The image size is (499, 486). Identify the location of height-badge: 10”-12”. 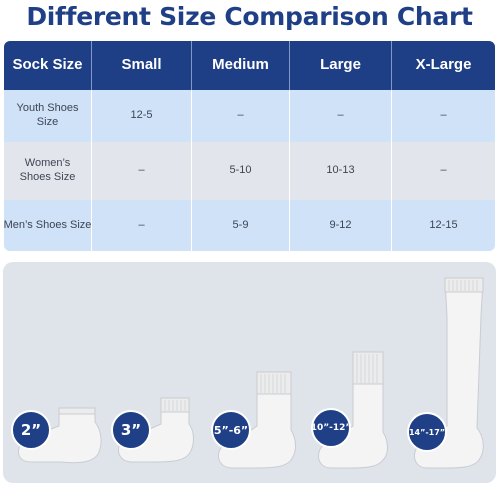
(331, 428).